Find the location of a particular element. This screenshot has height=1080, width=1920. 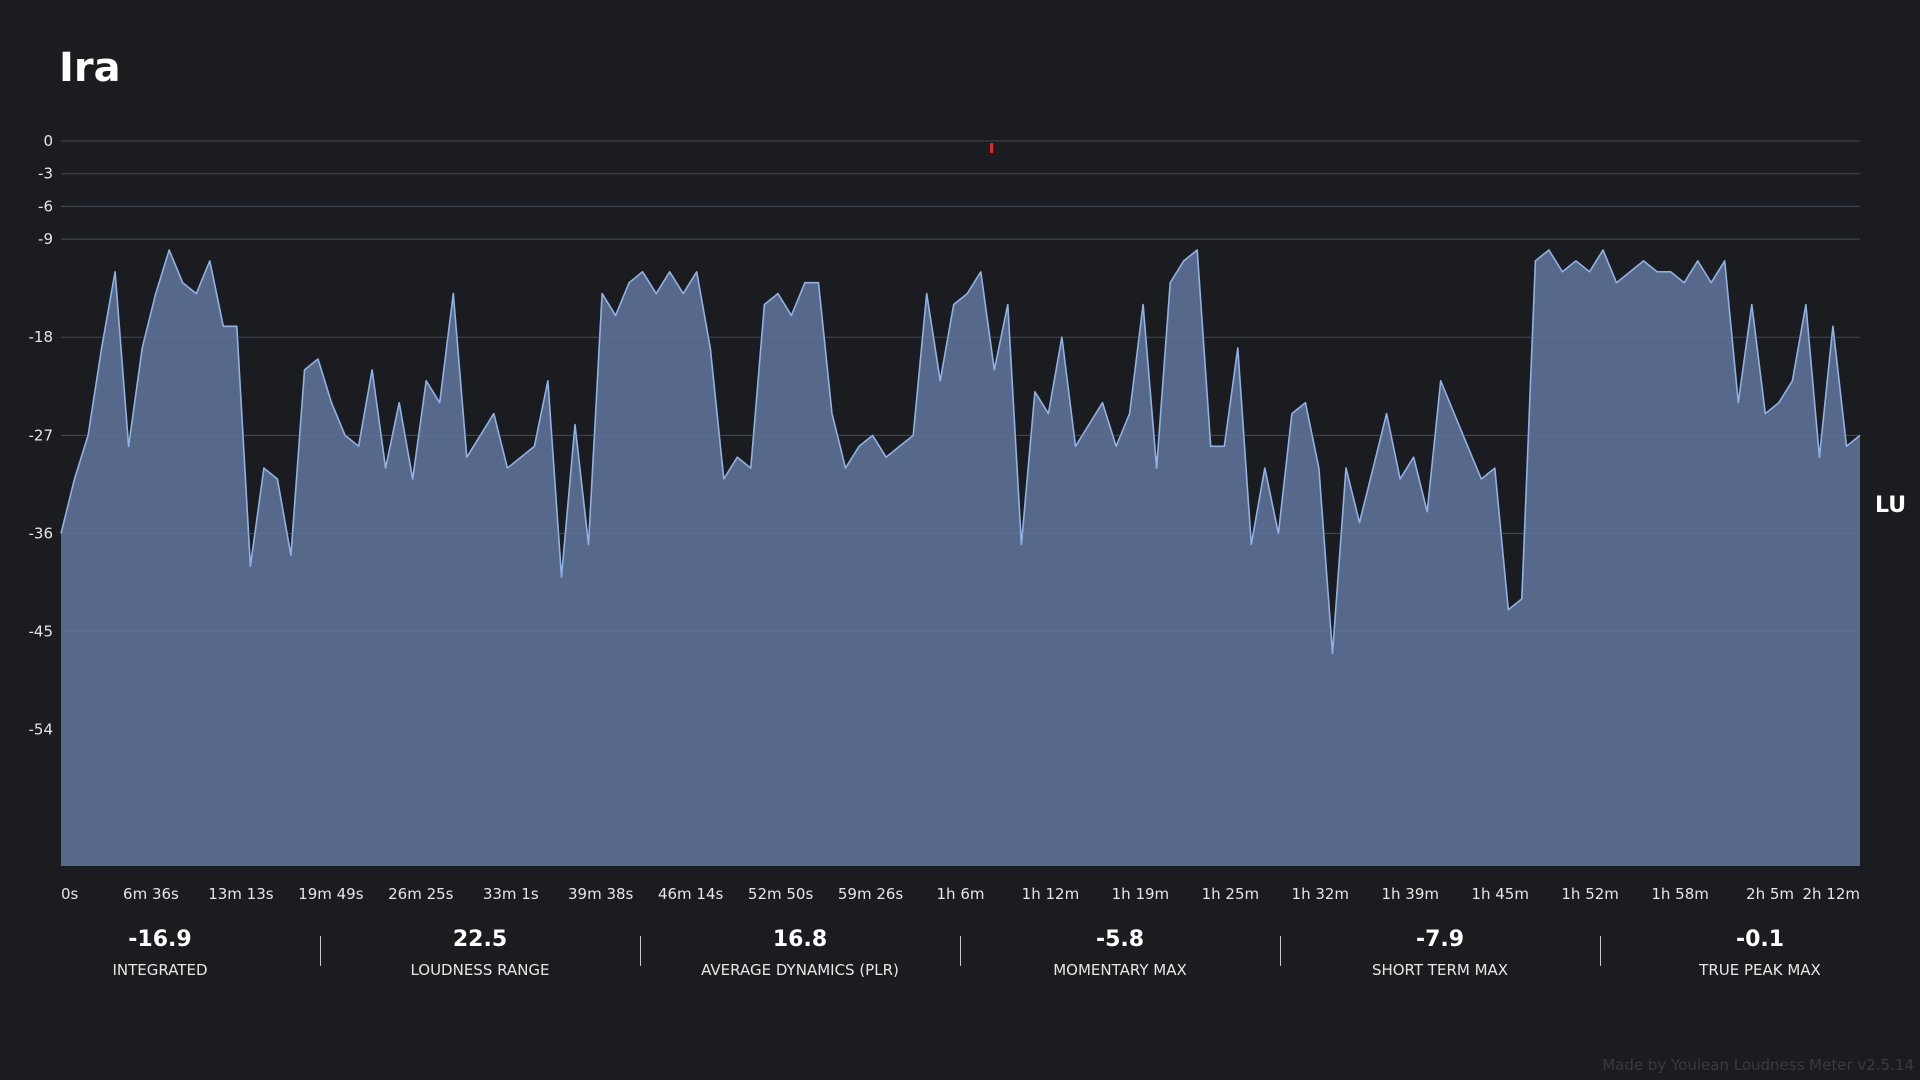

y-tick-label: -6 is located at coordinates (45, 206).